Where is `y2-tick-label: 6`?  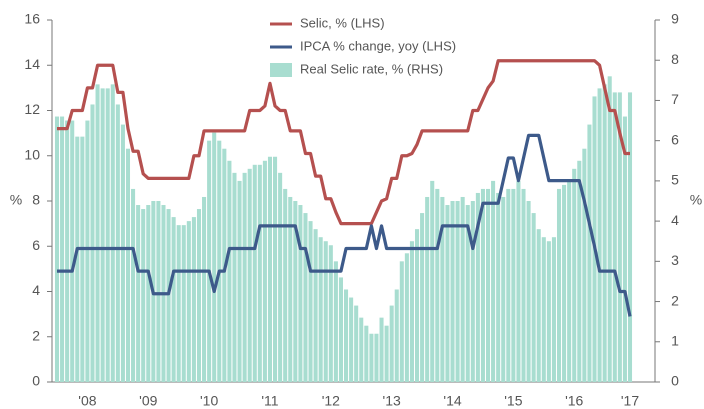
y2-tick-label: 6 is located at coordinates (675, 139).